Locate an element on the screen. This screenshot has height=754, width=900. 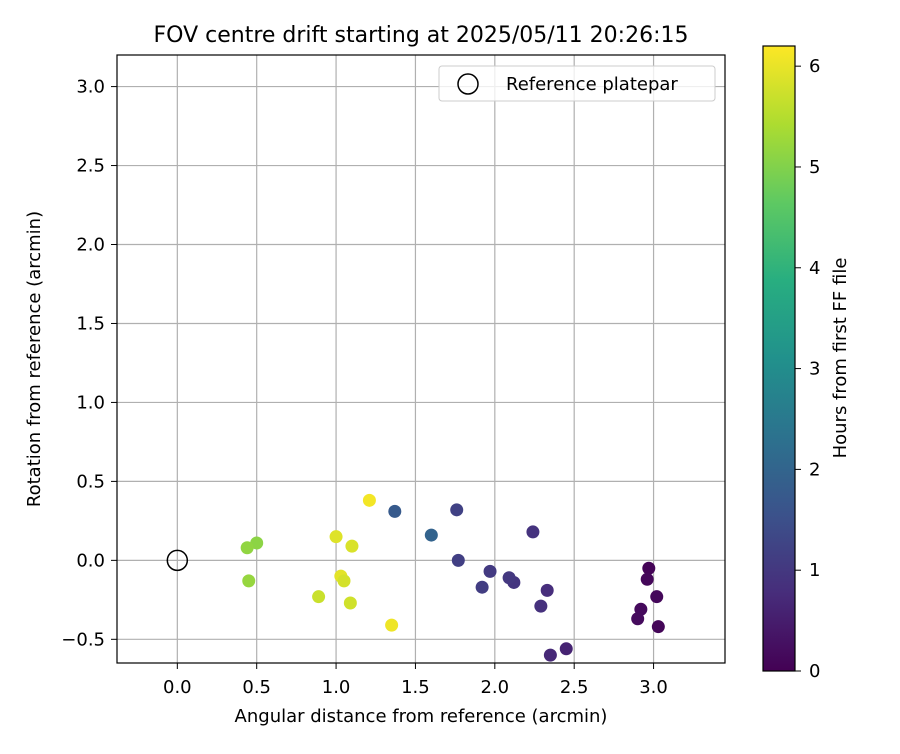
y-tick-label: 2.0 is located at coordinates (90, 245).